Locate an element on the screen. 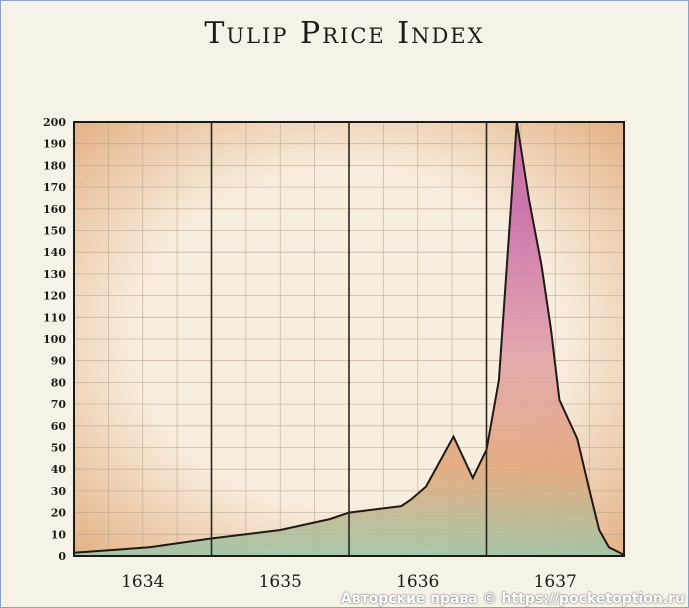 The image size is (689, 608). y-tick-label: 180 is located at coordinates (54, 165).